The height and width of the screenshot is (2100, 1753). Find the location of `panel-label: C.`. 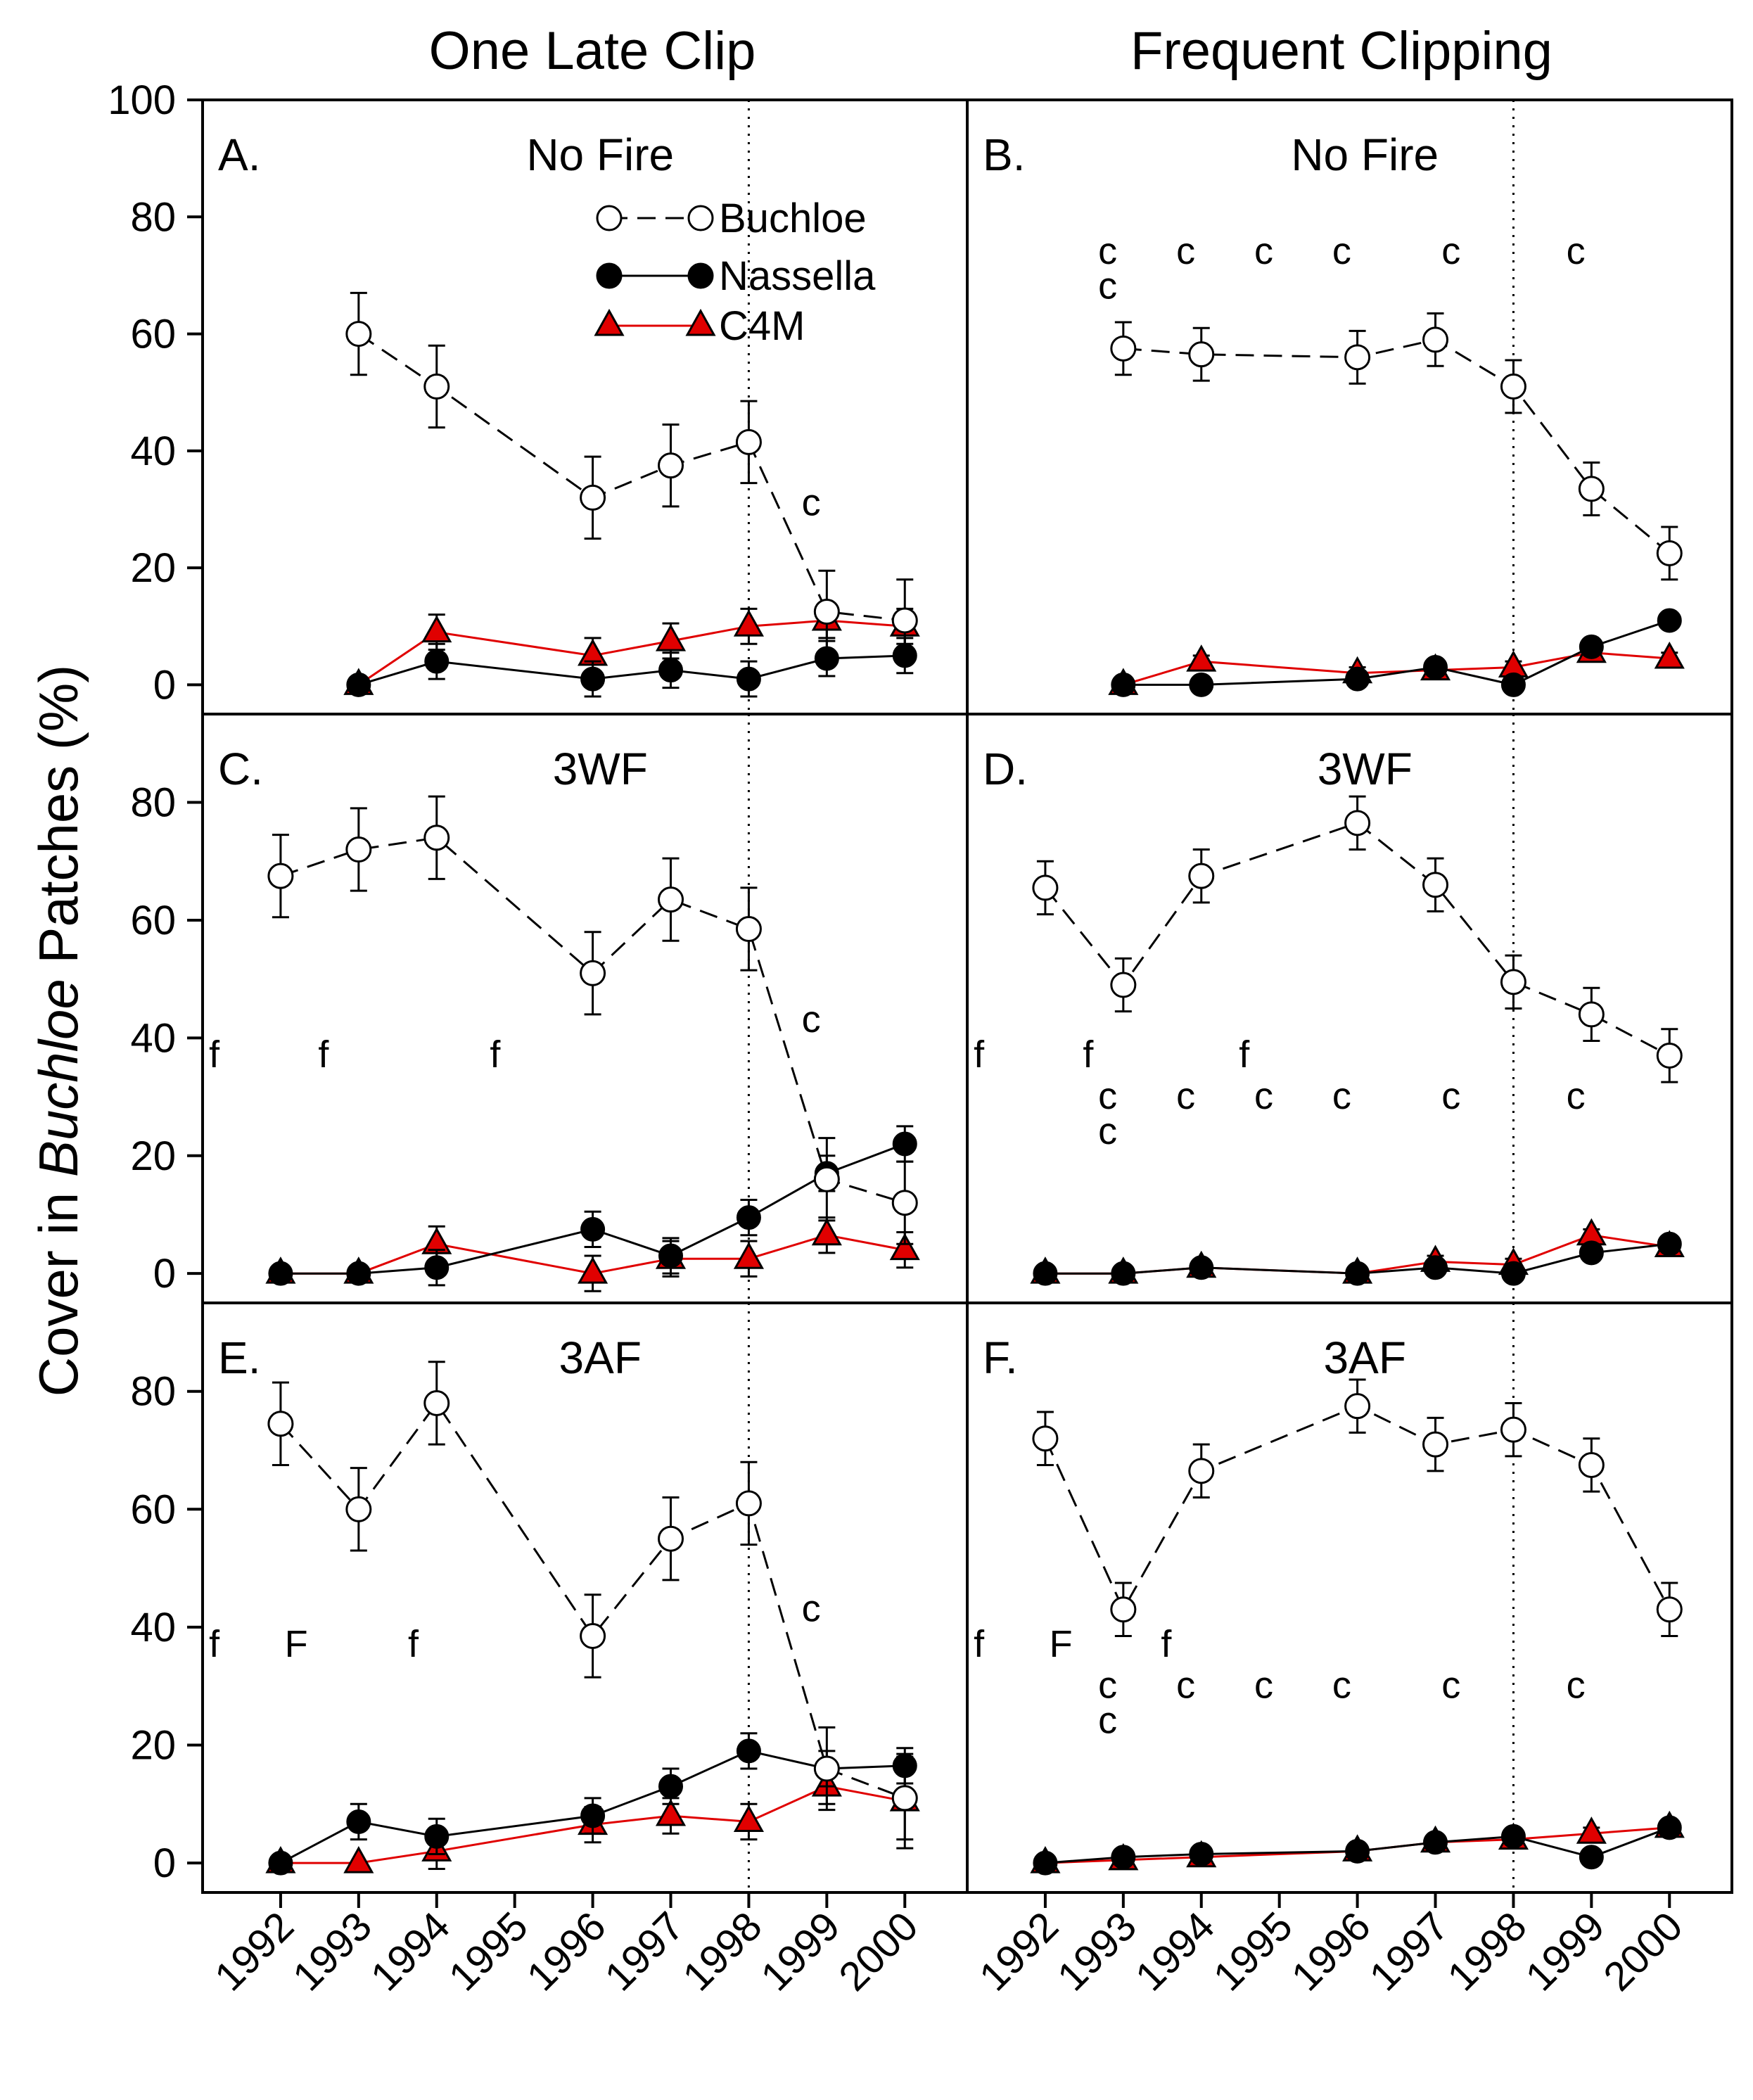

panel-label: C. is located at coordinates (240, 769).